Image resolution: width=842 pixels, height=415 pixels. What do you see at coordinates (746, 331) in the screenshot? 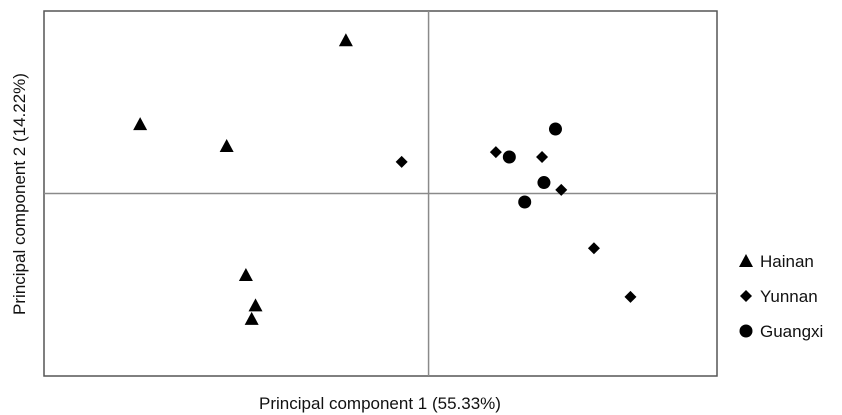
I see `legend-marker-guangxi` at bounding box center [746, 331].